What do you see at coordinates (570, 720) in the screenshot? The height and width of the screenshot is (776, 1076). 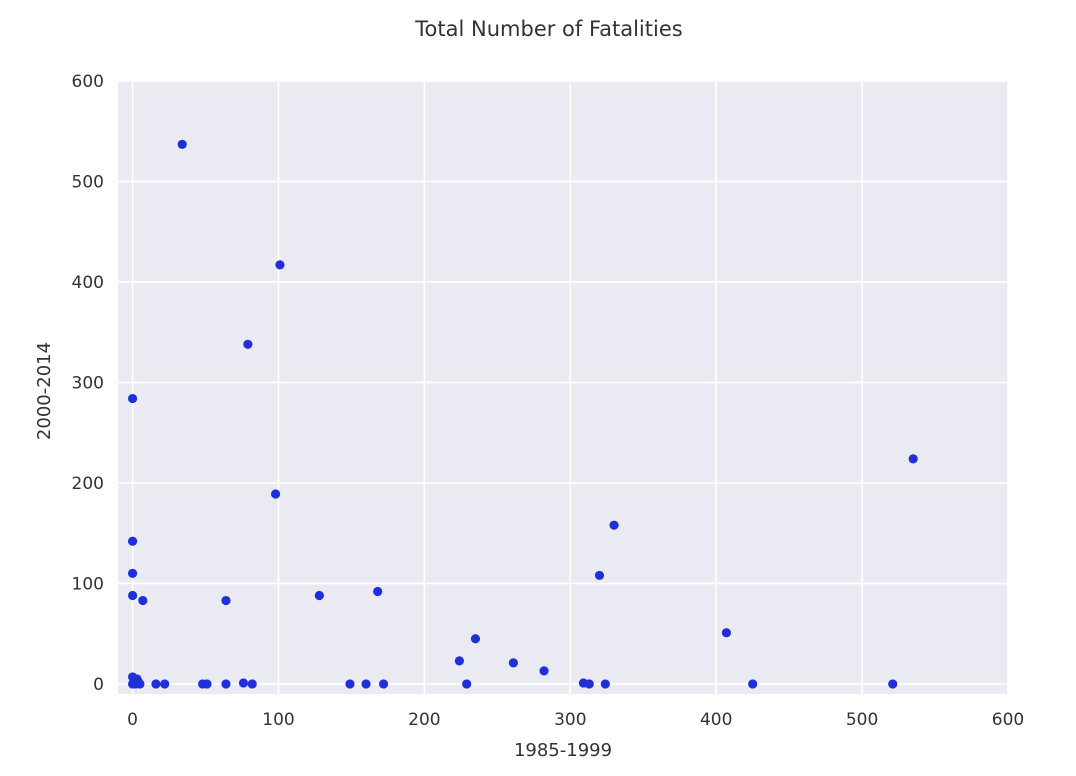 I see `x-tick-label: 300` at bounding box center [570, 720].